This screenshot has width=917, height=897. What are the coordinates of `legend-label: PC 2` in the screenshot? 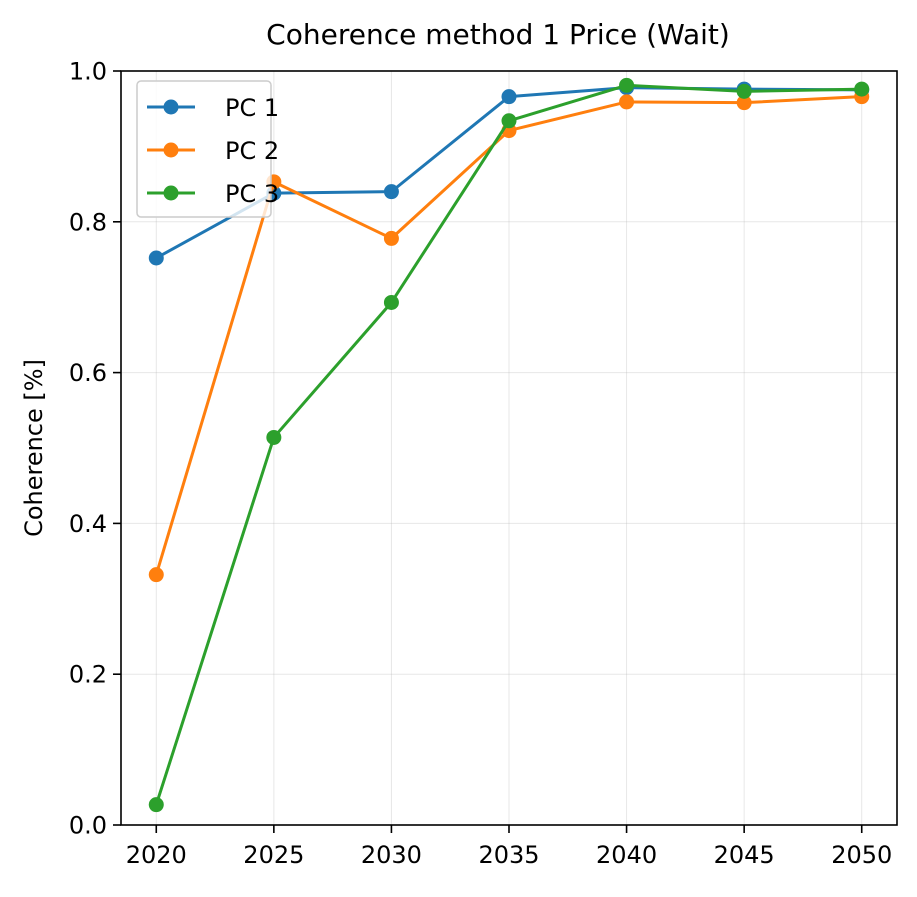 It's located at (252, 151).